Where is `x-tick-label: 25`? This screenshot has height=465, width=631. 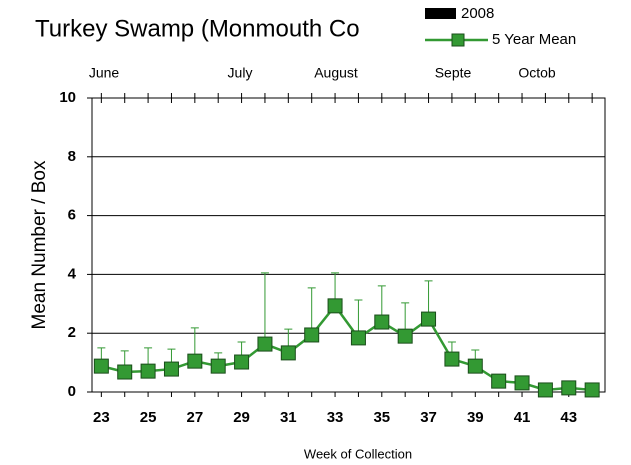 x-tick-label: 25 is located at coordinates (148, 417).